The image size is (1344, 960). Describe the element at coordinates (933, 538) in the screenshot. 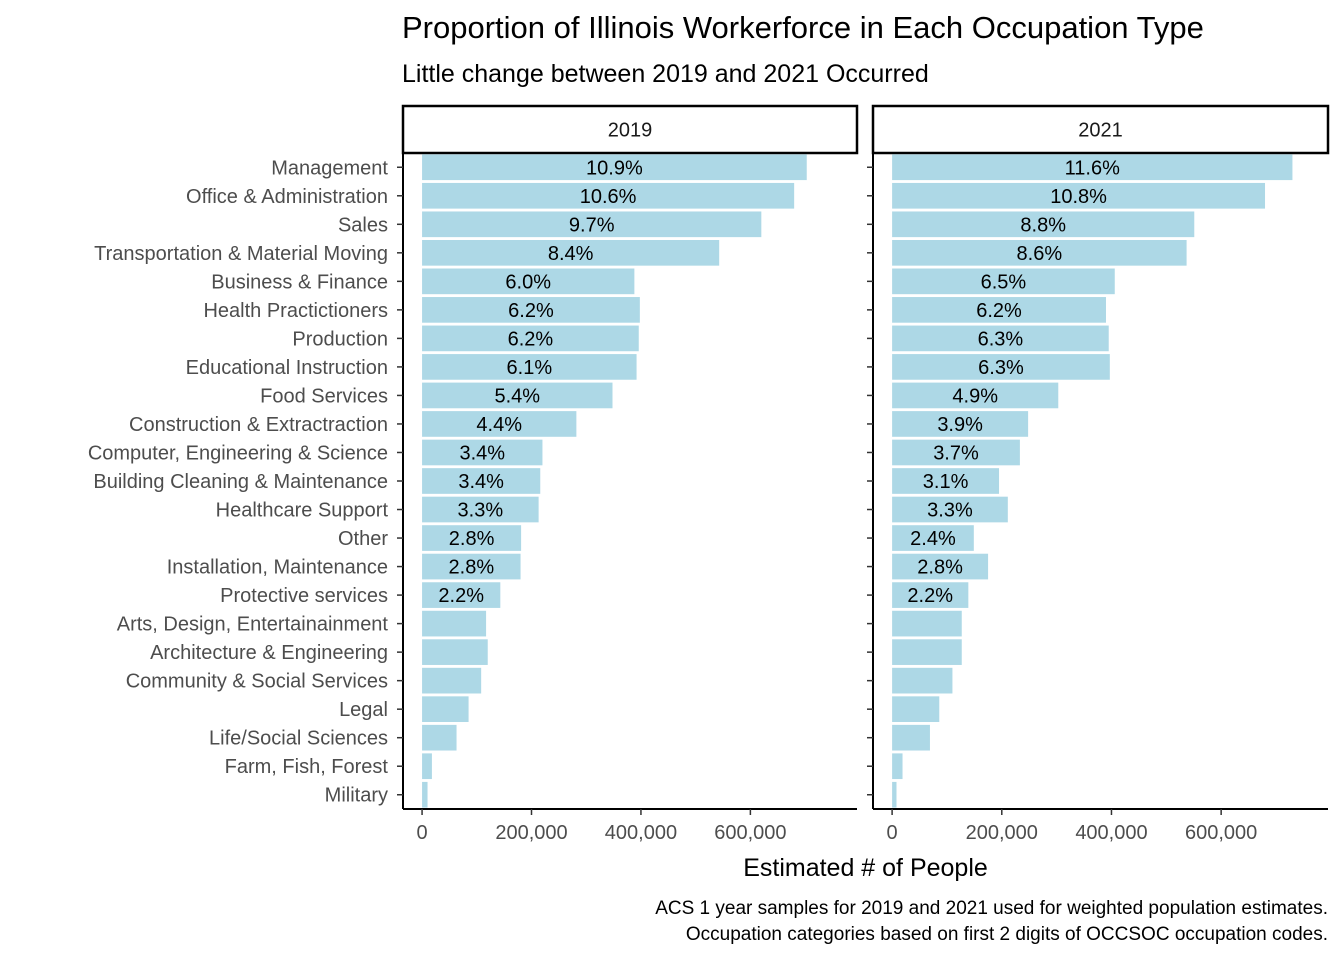

I see `bar-2021-other` at that location.